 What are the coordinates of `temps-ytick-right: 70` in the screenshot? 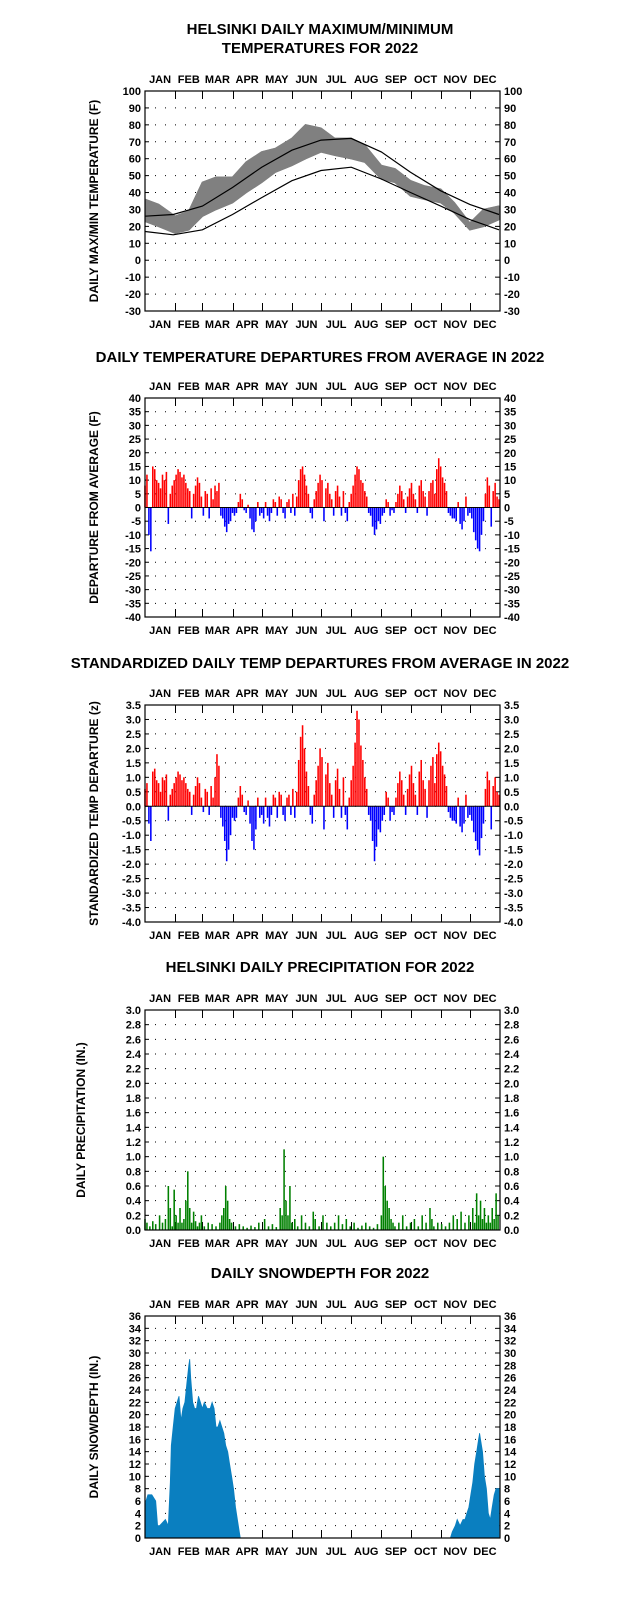 It's located at (510, 143).